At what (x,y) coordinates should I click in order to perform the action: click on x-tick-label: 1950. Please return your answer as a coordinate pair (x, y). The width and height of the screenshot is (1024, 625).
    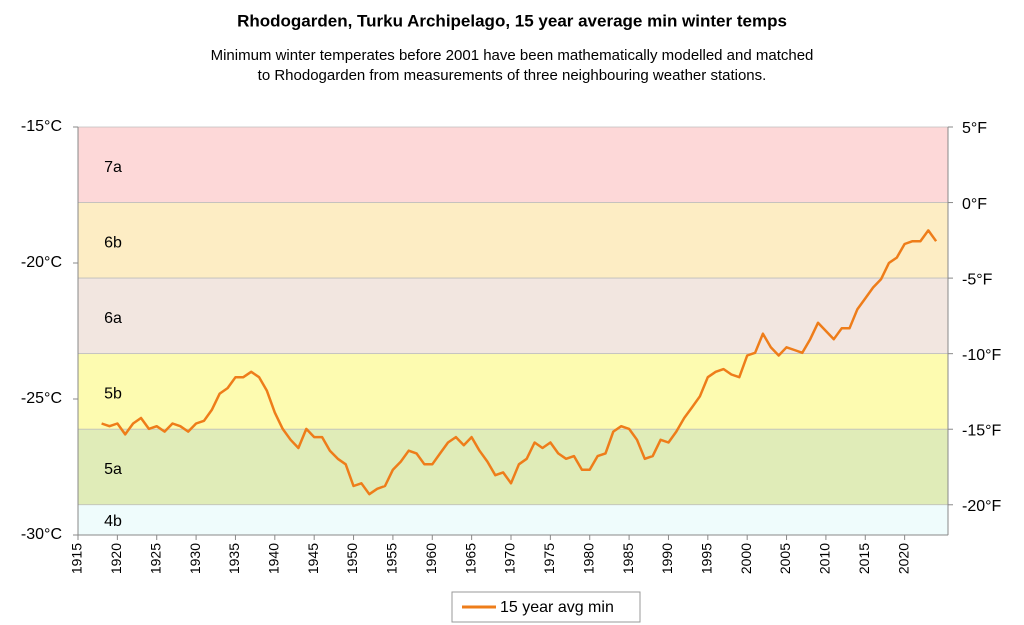
    Looking at the image, I should click on (352, 558).